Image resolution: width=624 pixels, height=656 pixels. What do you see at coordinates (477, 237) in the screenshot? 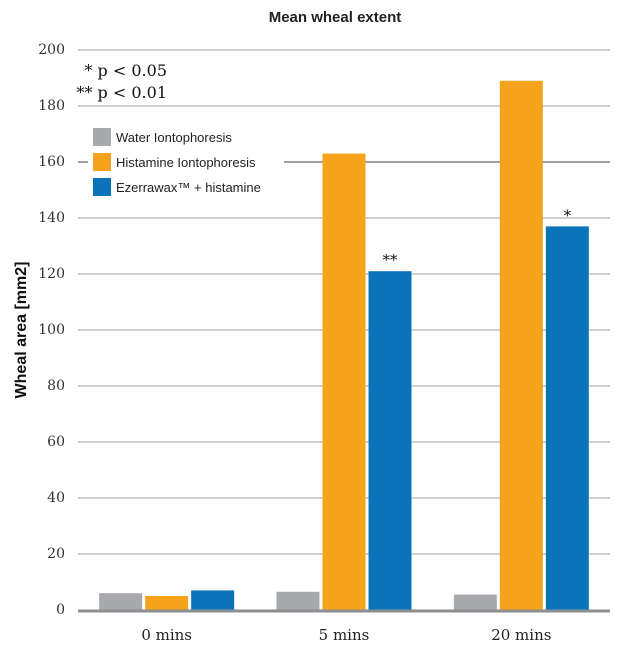
I see `significance-marks: ***` at bounding box center [477, 237].